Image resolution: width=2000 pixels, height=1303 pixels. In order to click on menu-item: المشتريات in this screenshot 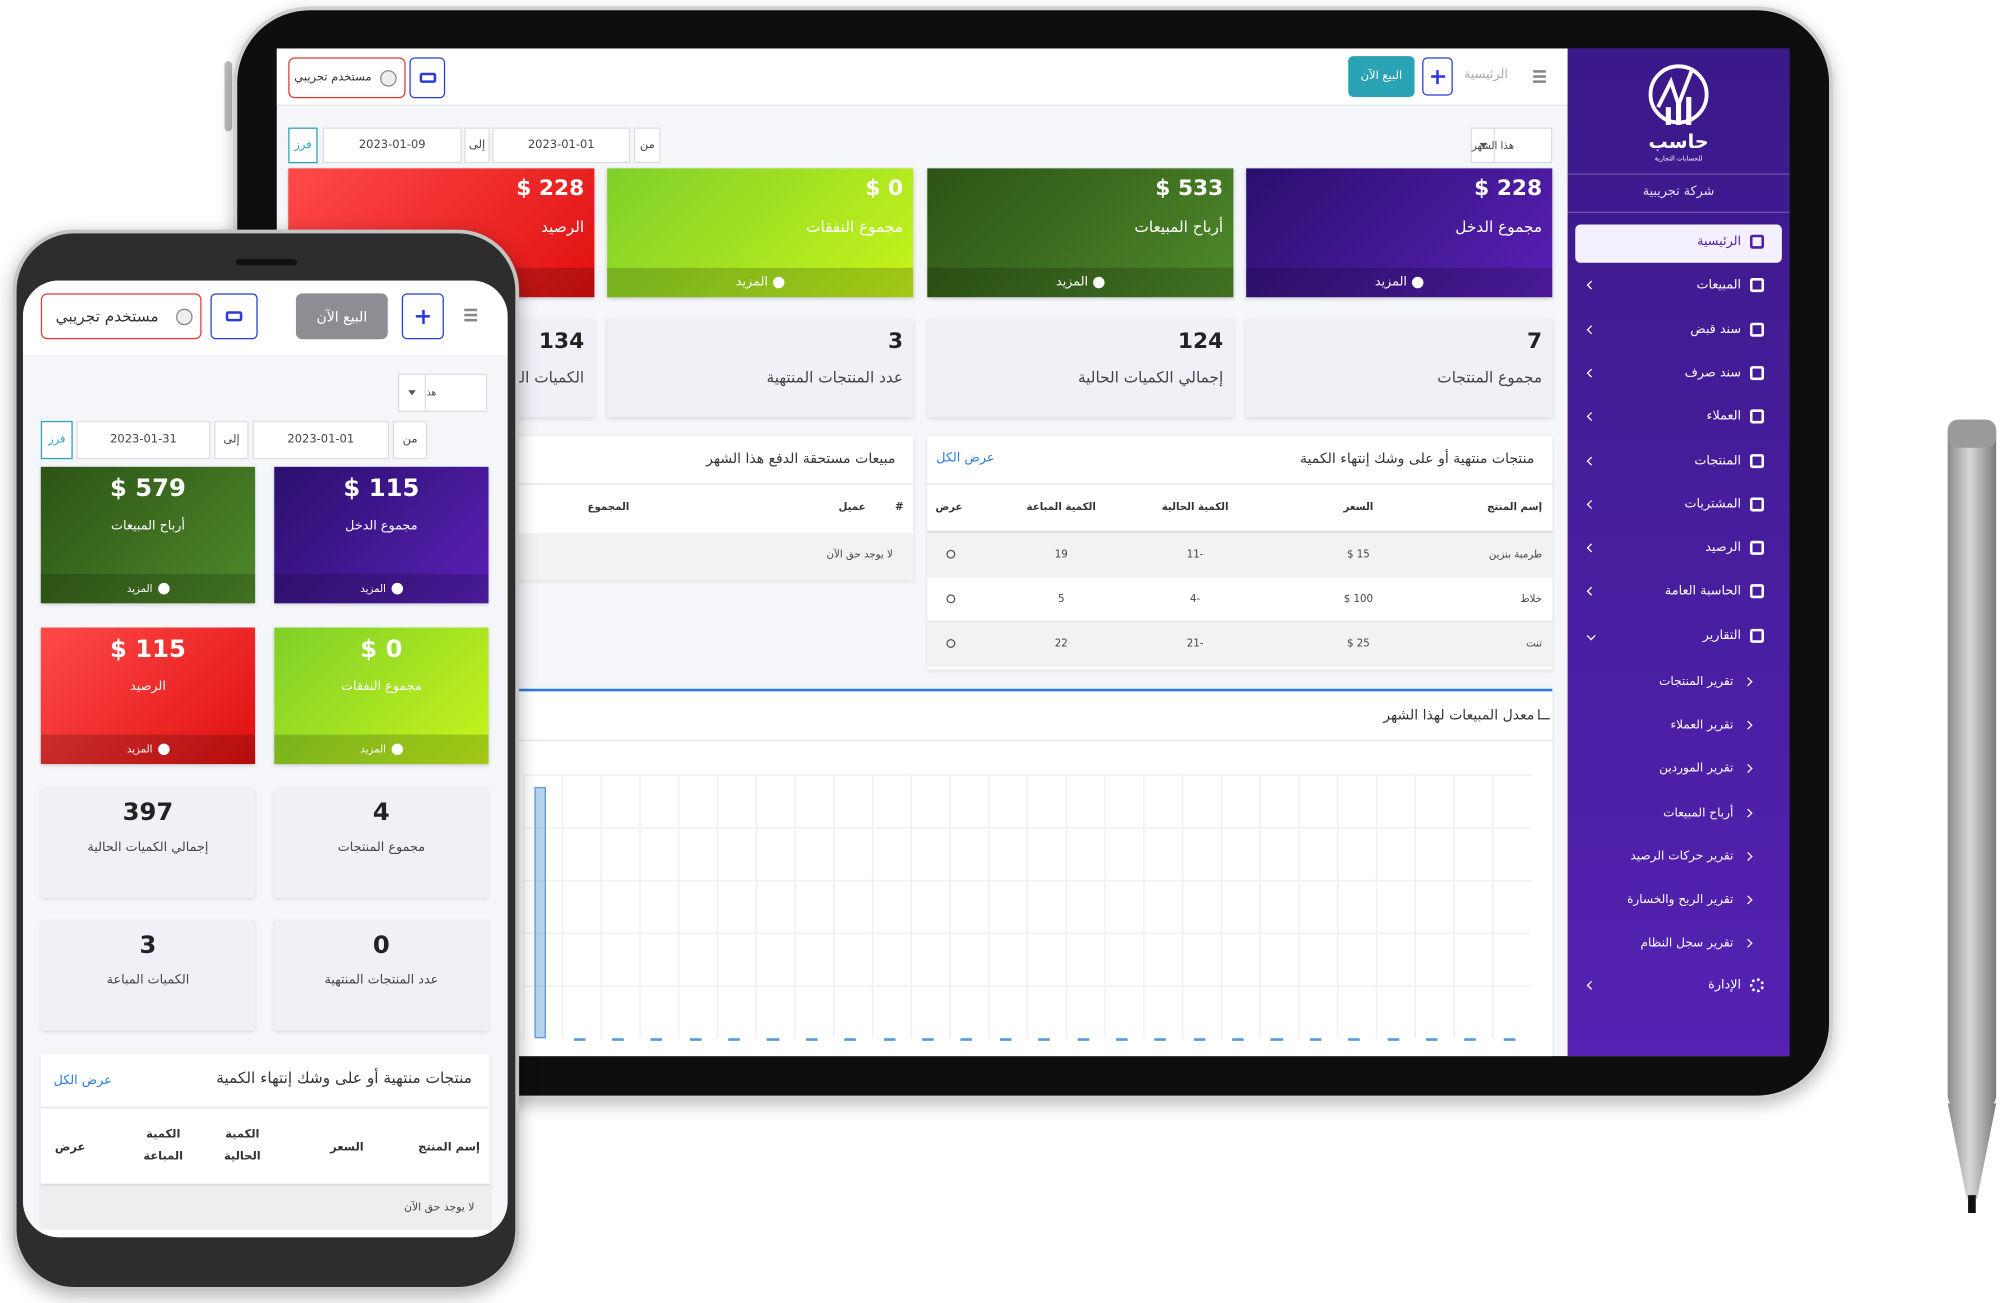, I will do `click(1713, 504)`.